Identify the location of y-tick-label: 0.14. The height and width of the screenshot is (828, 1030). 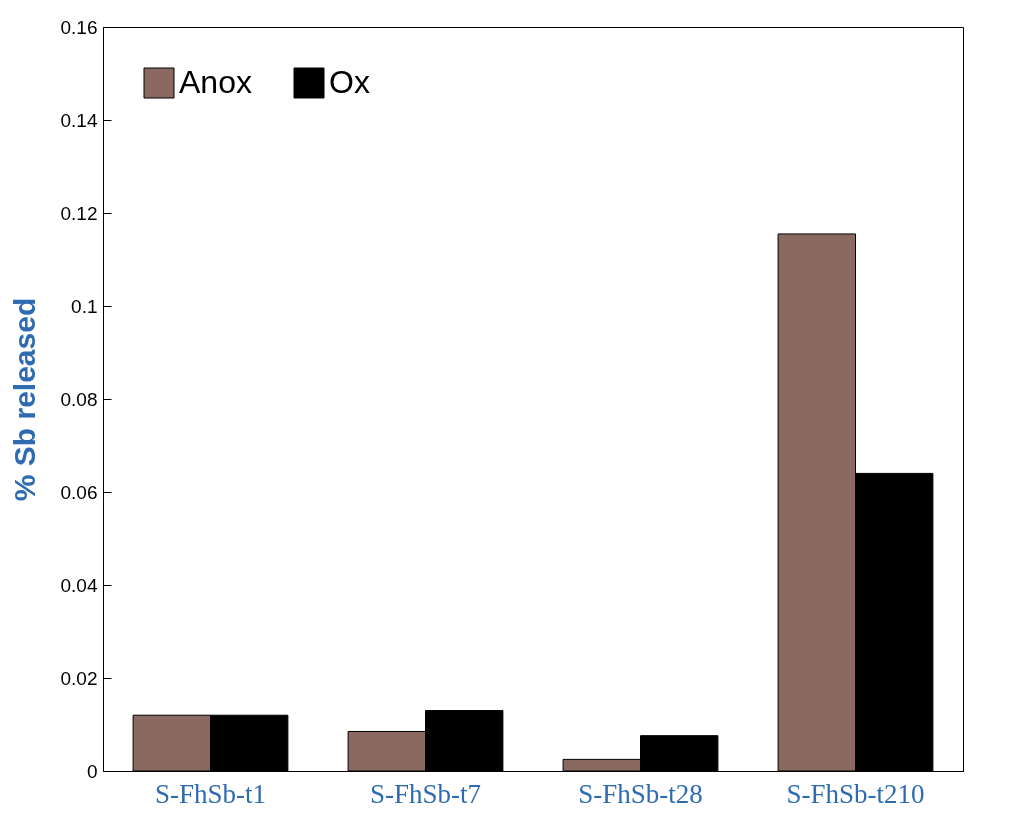
(79, 120).